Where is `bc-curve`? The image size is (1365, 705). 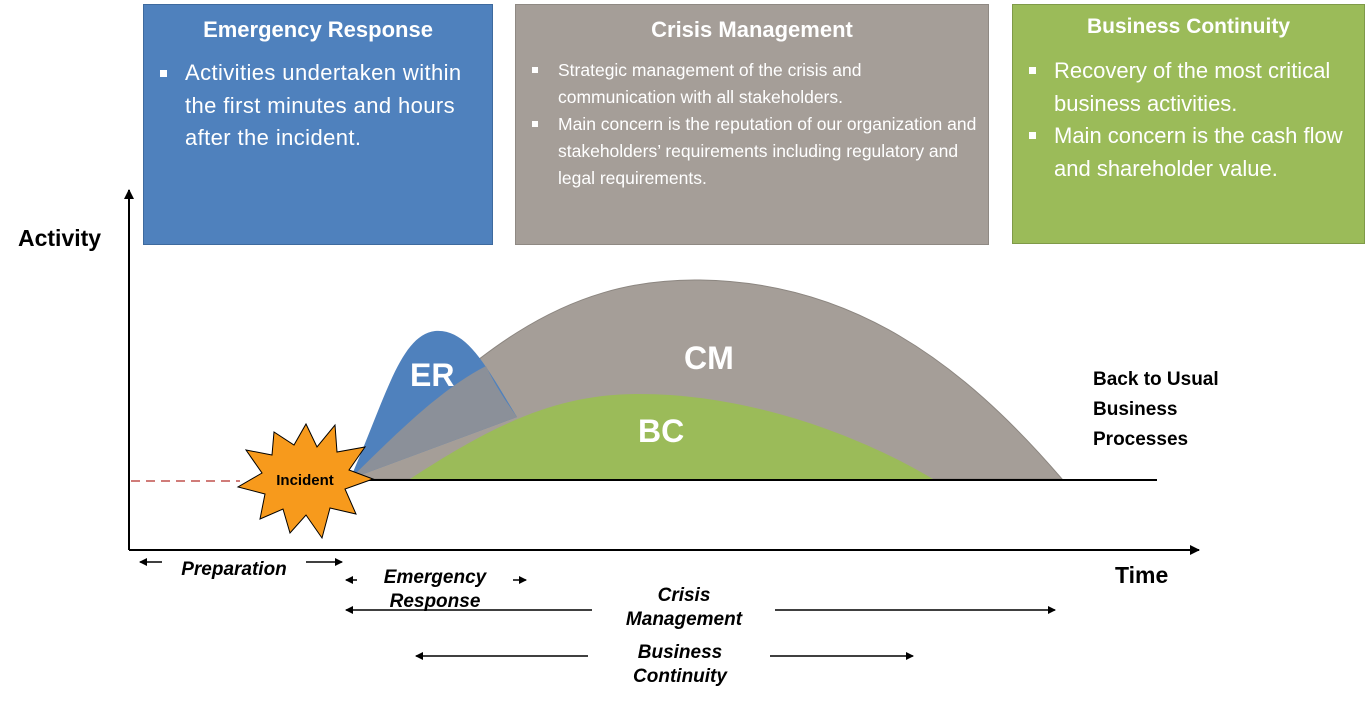 bc-curve is located at coordinates (671, 436).